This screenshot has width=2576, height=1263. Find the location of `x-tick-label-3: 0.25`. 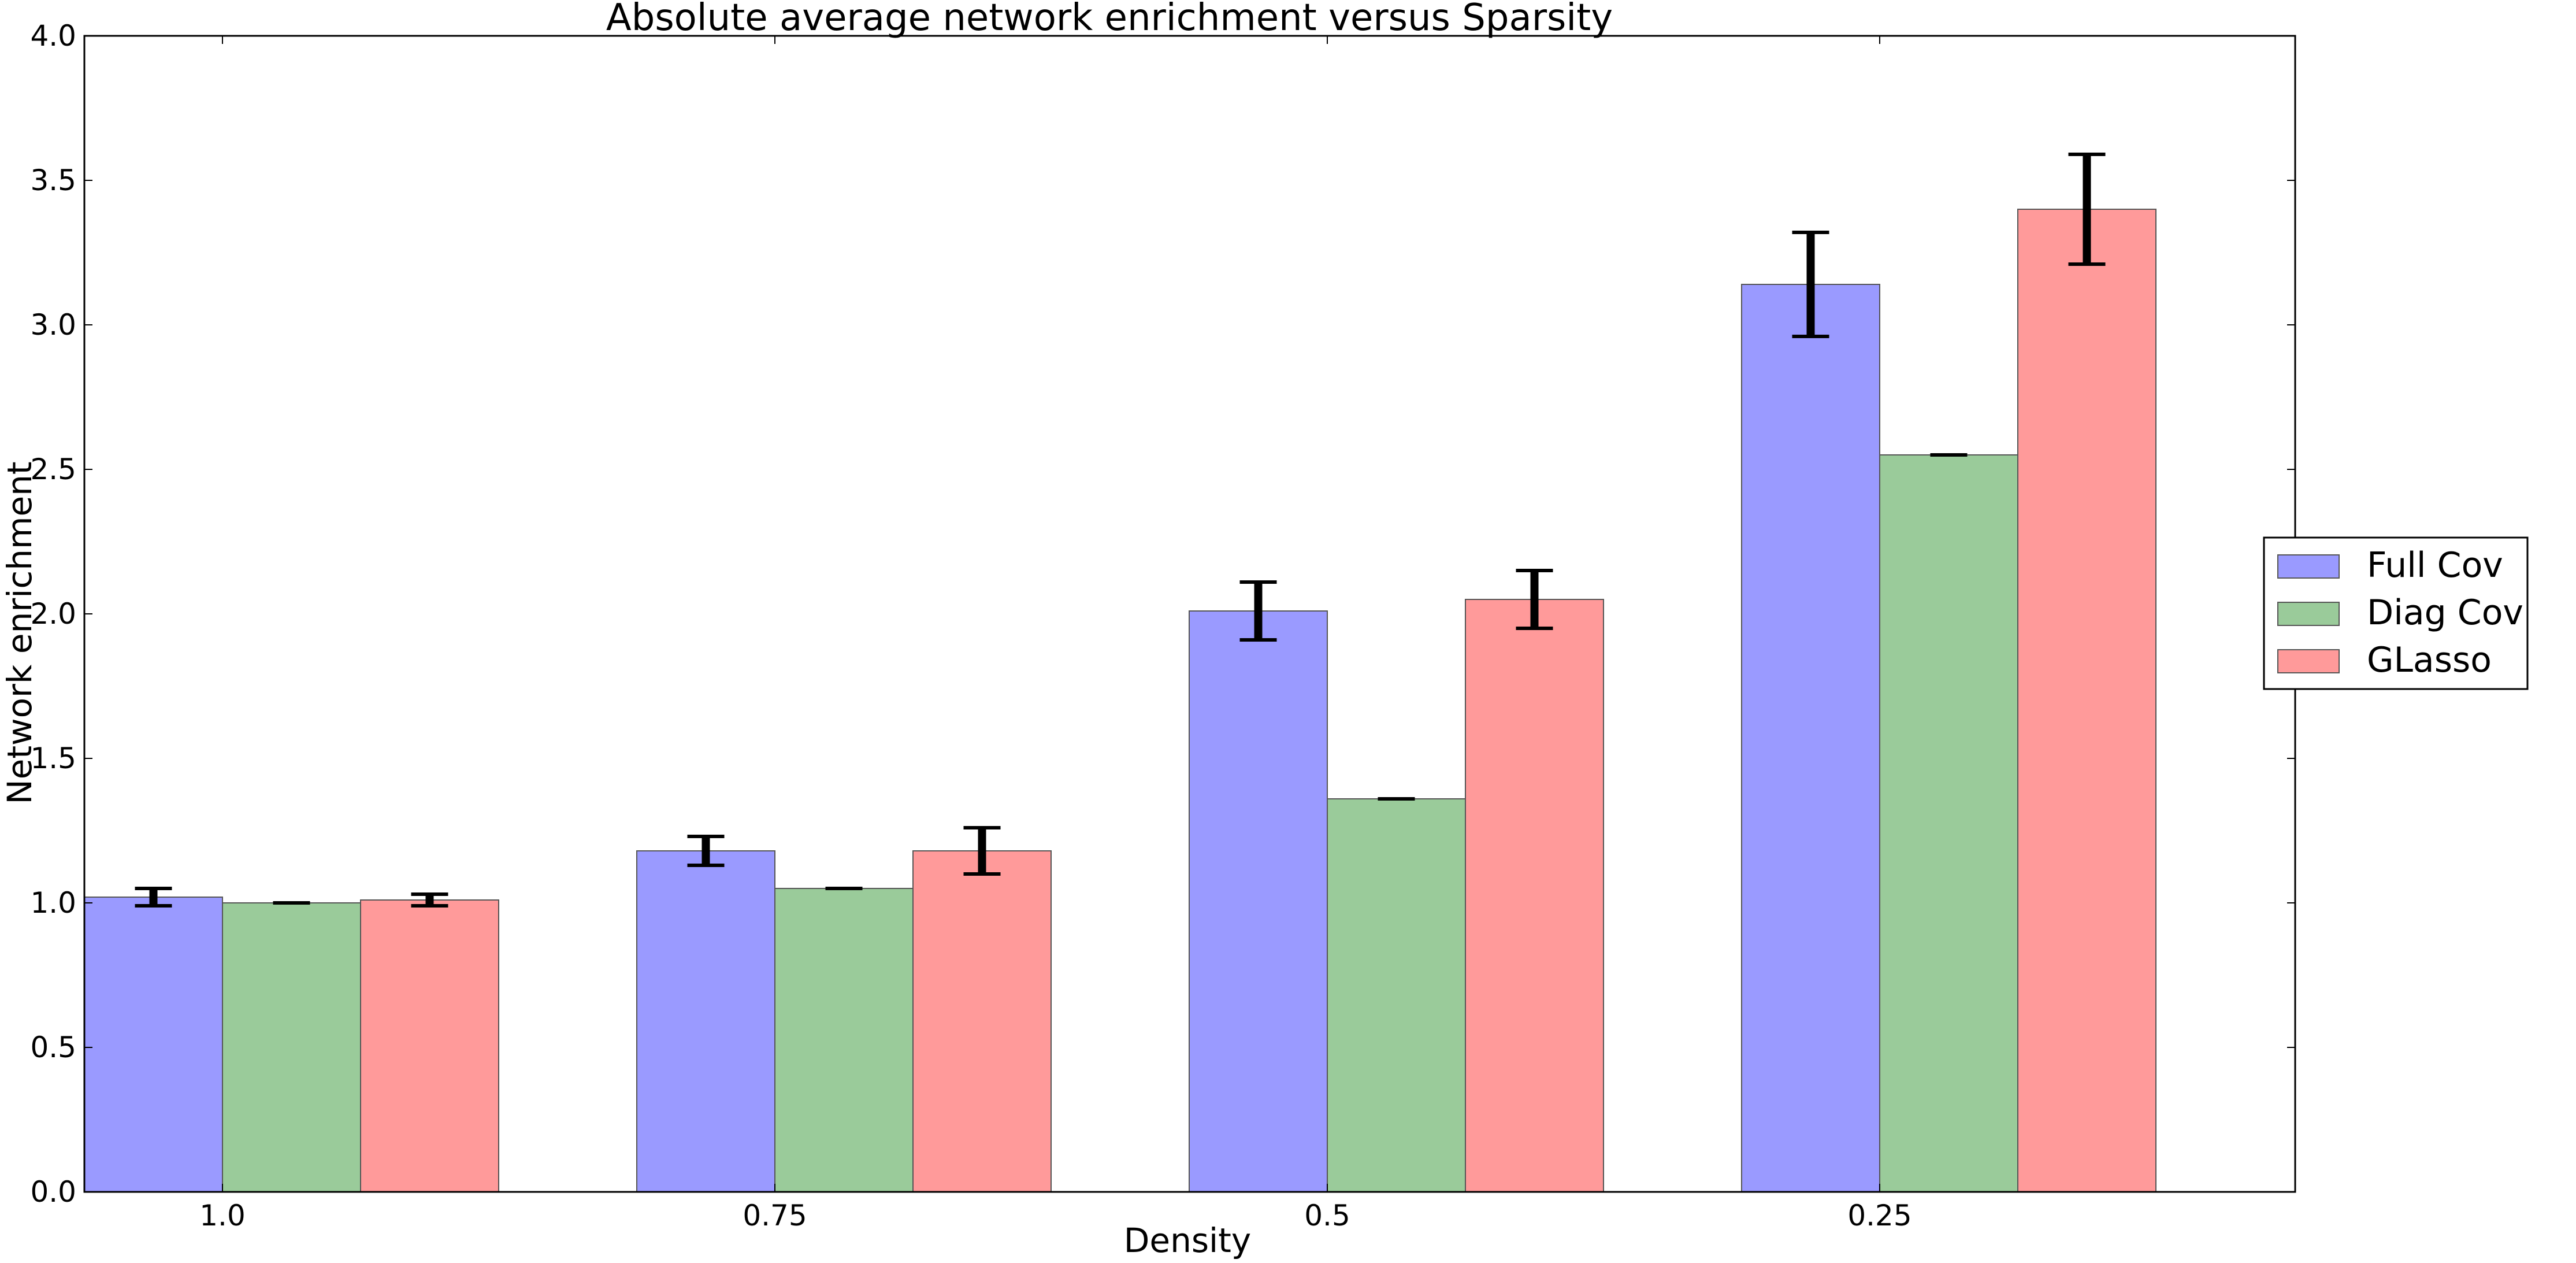

x-tick-label-3: 0.25 is located at coordinates (1879, 1215).